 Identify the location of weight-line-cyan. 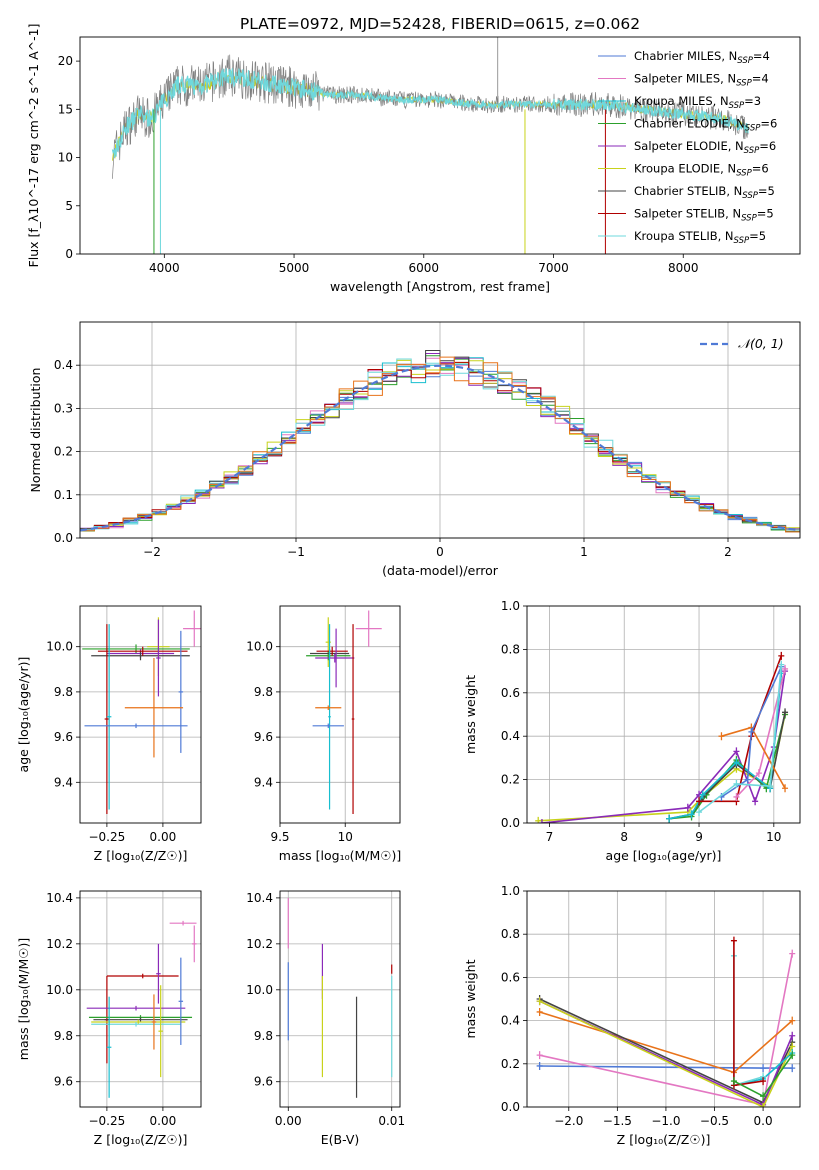
(740, 738).